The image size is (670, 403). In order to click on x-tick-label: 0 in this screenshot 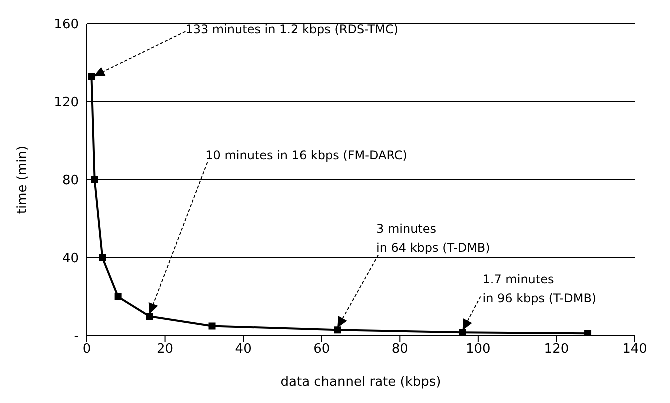, I will do `click(87, 350)`.